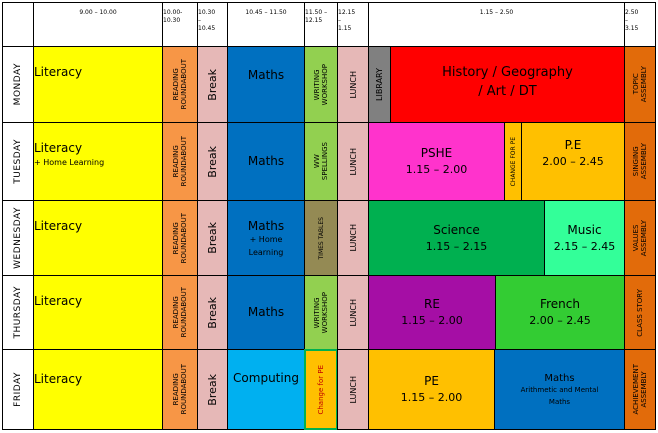 The image size is (658, 433). Describe the element at coordinates (456, 246) in the screenshot. I see `science-time: 1.15 – 2.15` at that location.